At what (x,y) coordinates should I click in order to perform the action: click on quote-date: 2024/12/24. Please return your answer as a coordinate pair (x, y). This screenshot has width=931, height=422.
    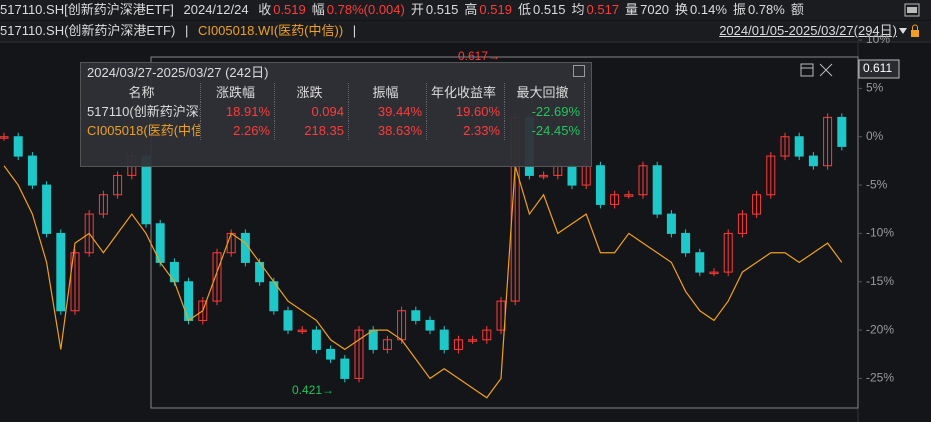
    Looking at the image, I should click on (216, 9).